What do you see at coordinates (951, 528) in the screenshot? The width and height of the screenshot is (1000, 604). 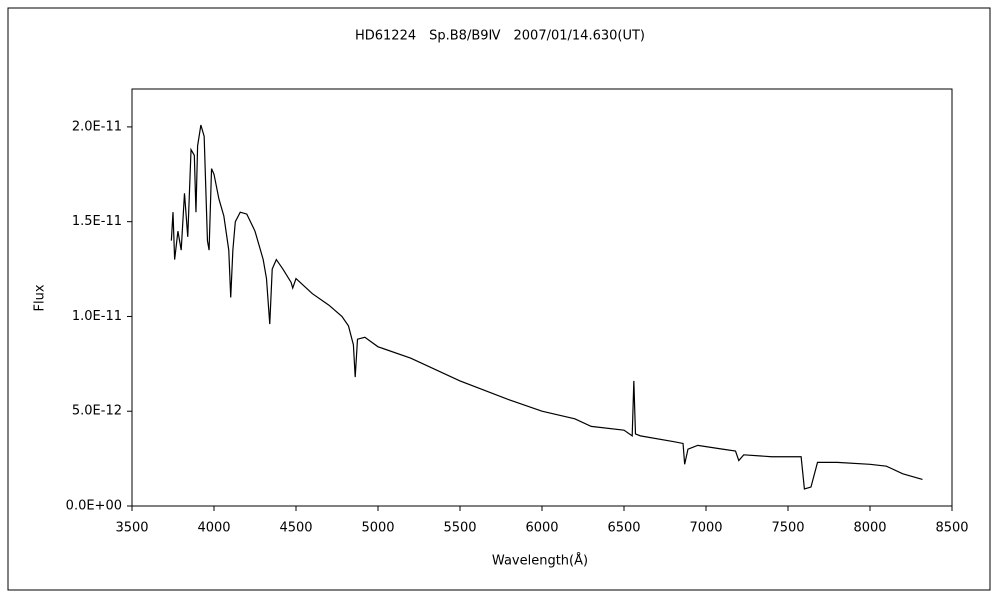 I see `x-tick-label: 8500` at bounding box center [951, 528].